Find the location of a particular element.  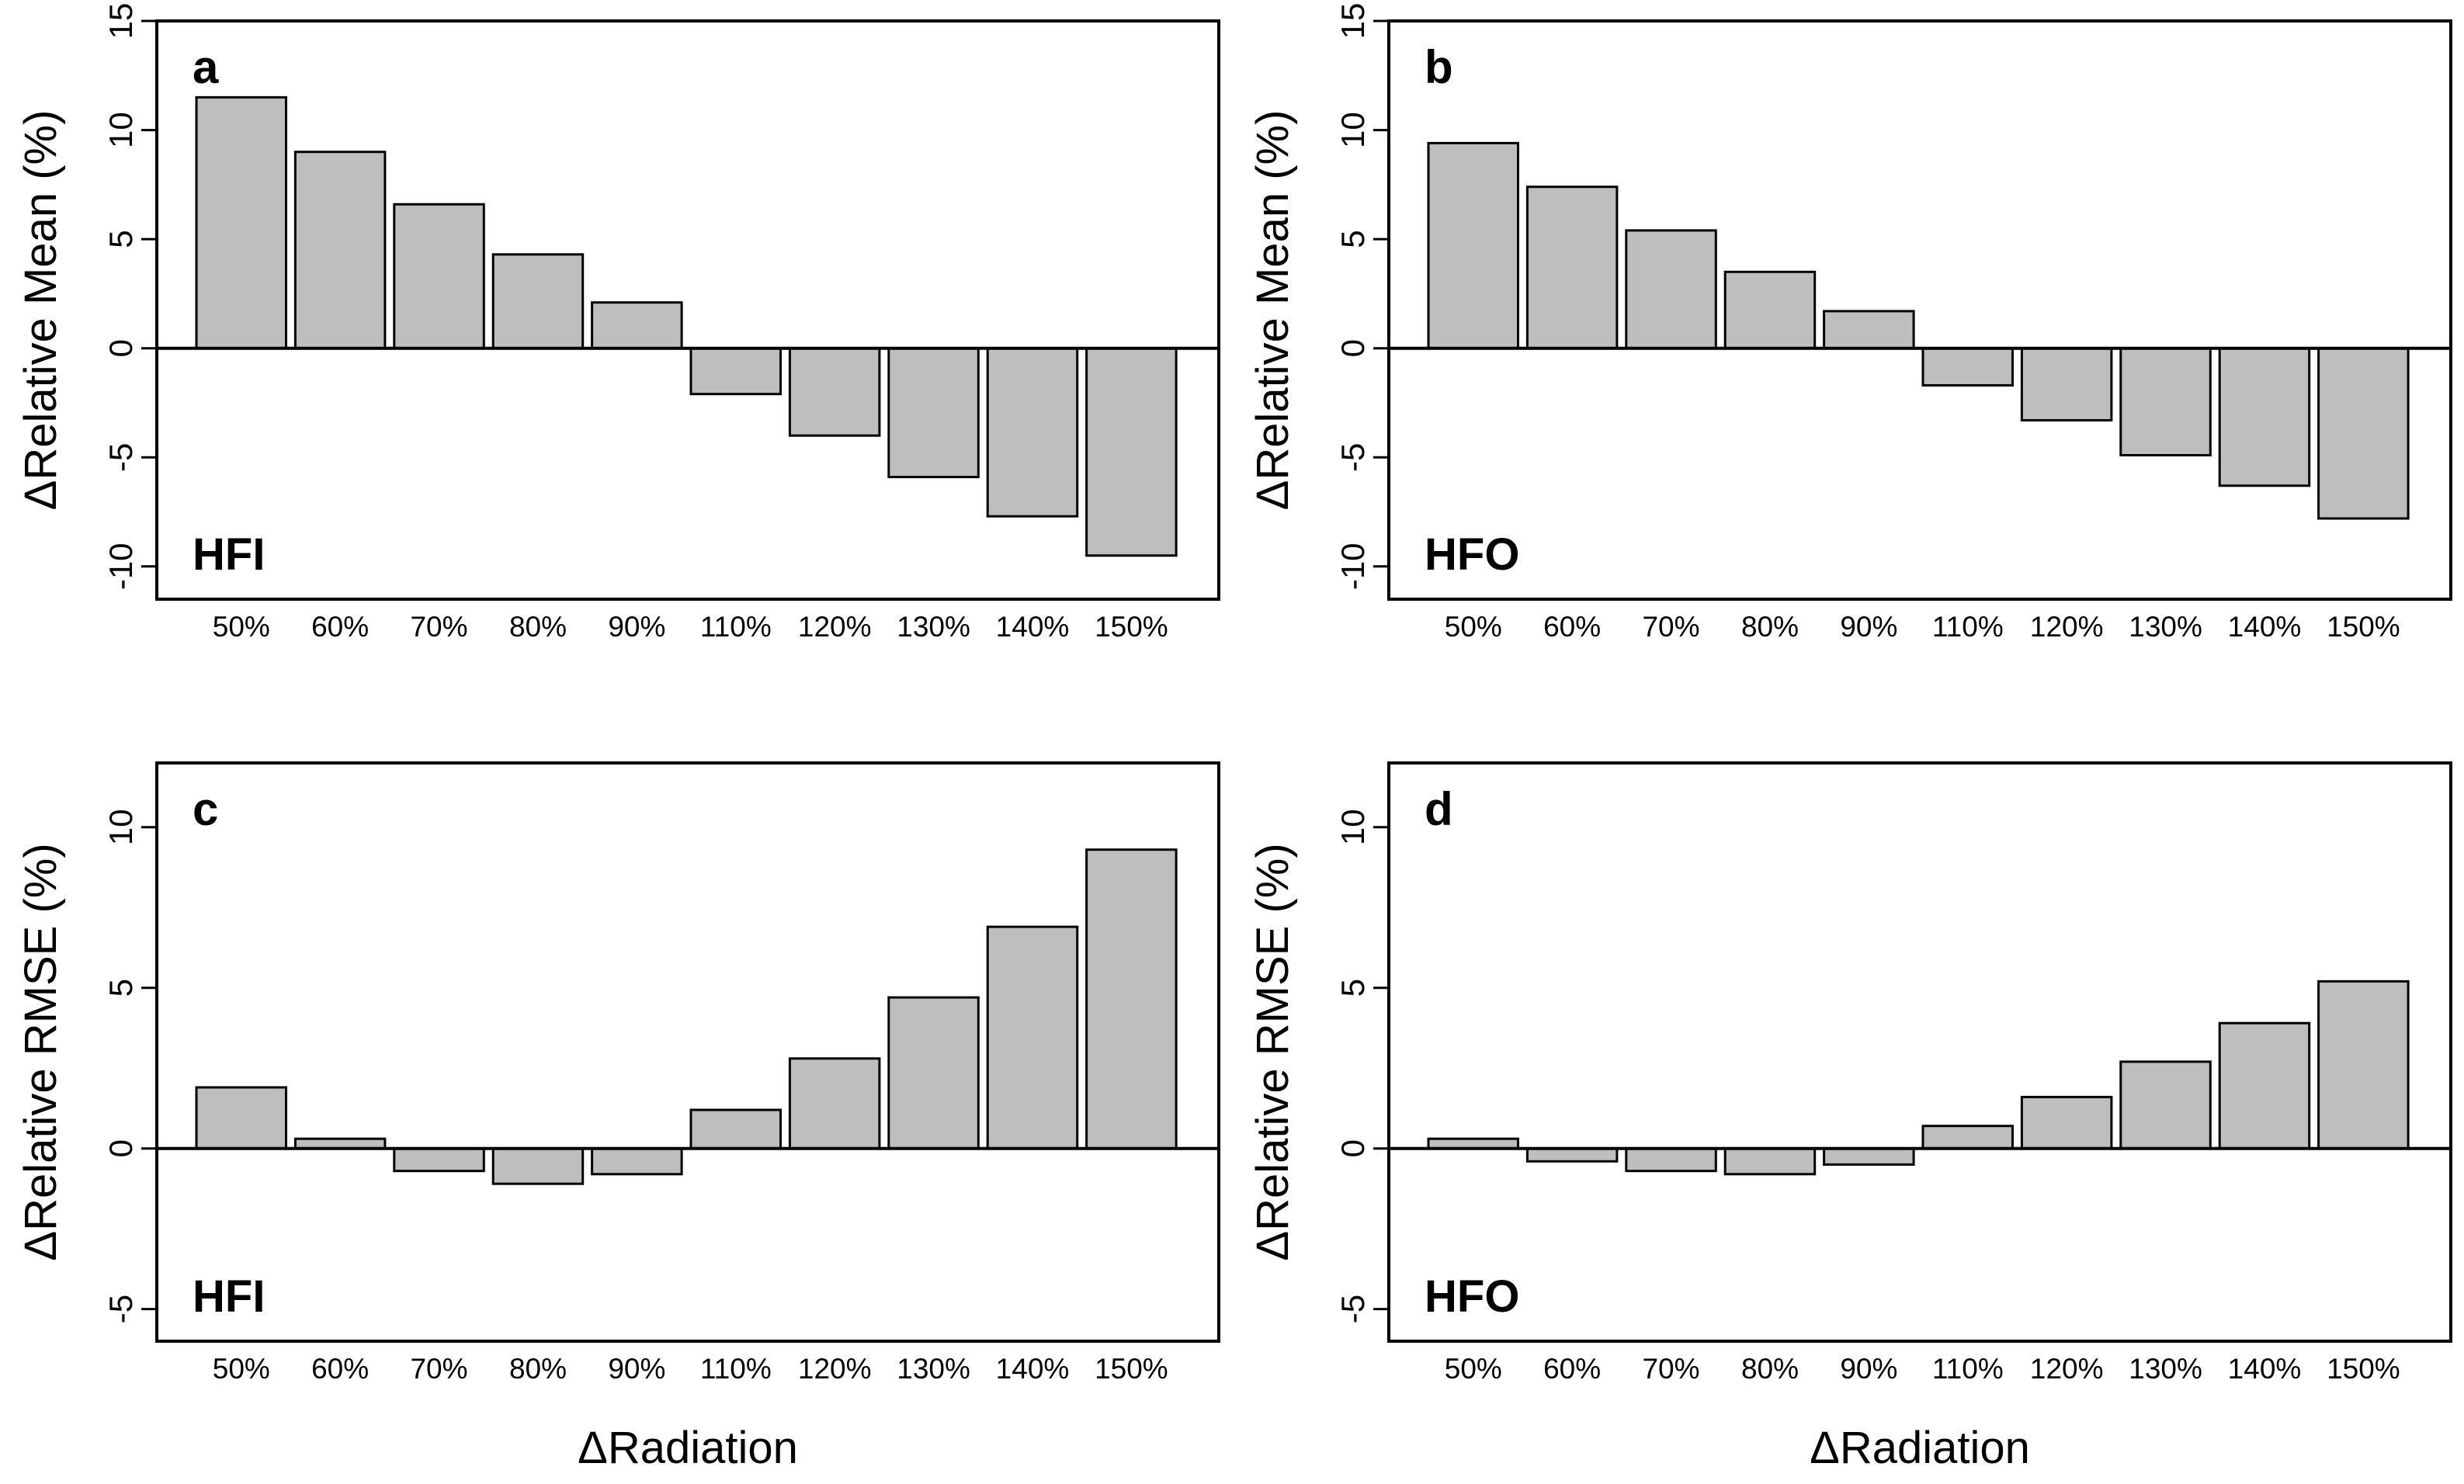

panel-letter: c is located at coordinates (206, 809).